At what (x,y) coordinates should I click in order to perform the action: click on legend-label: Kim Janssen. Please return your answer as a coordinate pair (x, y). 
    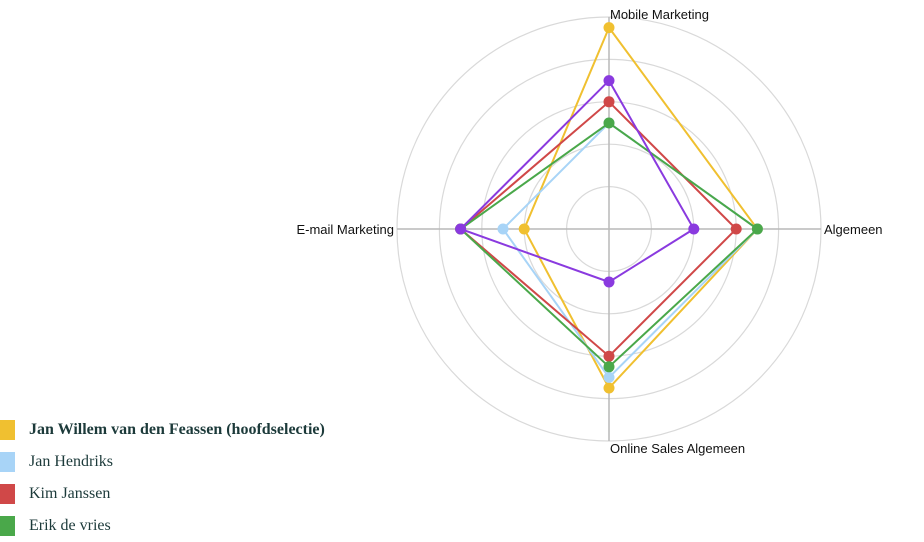
    Looking at the image, I should click on (70, 493).